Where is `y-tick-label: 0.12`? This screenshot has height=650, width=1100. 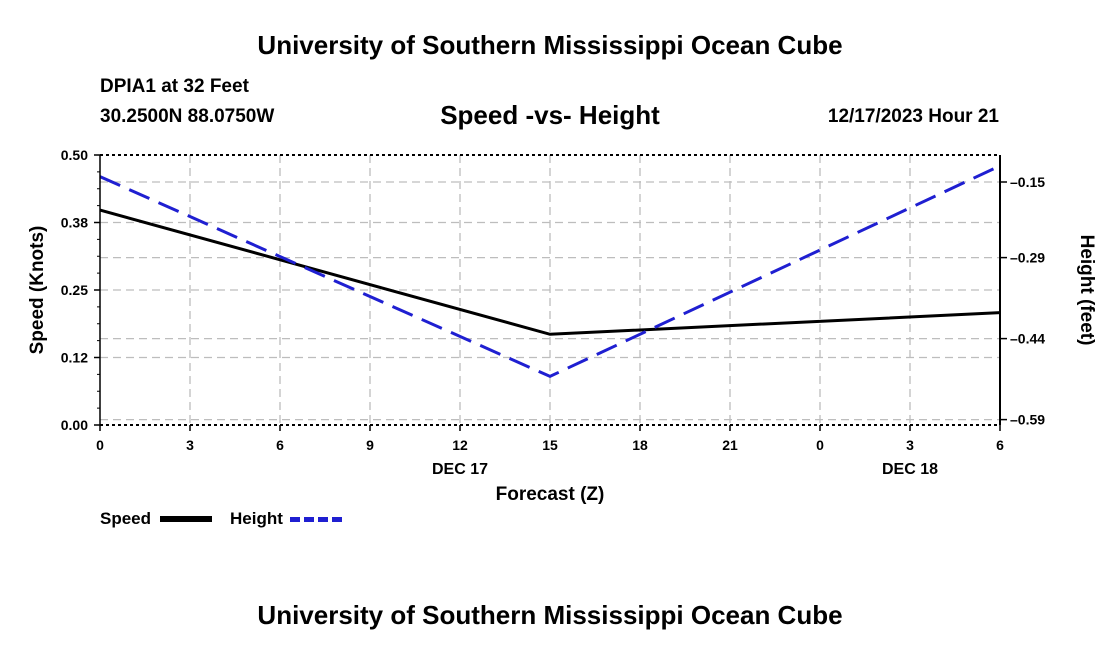
y-tick-label: 0.12 is located at coordinates (74, 358).